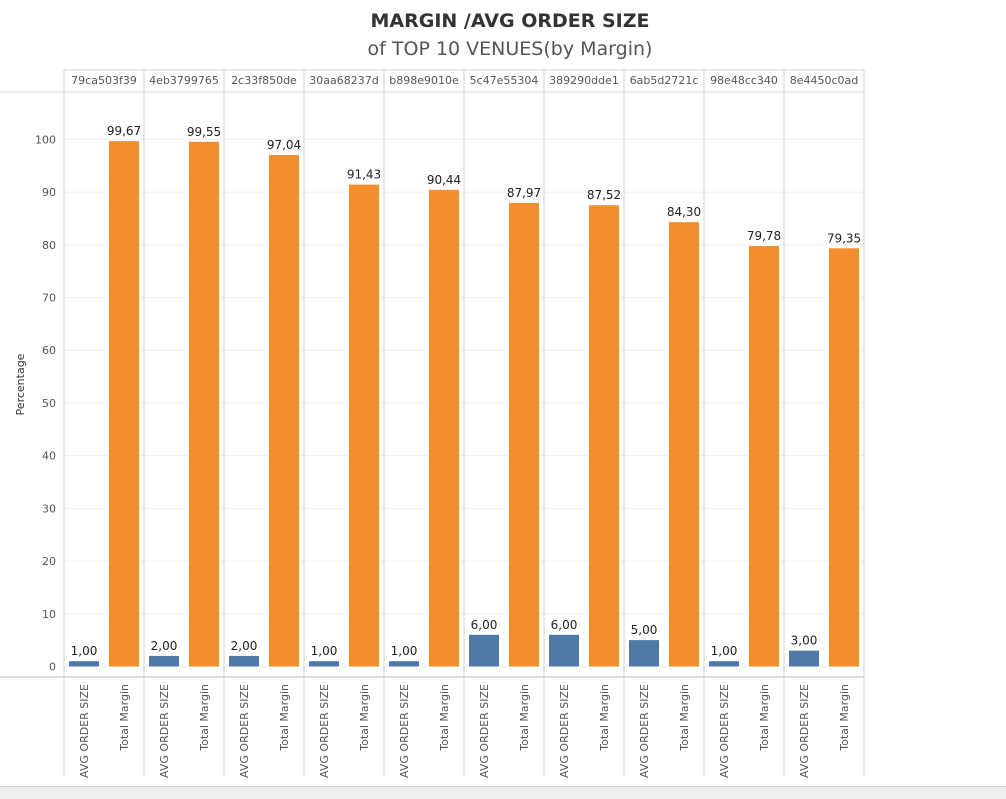 Image resolution: width=1006 pixels, height=799 pixels. I want to click on venue-header: 2c33f850de, so click(264, 80).